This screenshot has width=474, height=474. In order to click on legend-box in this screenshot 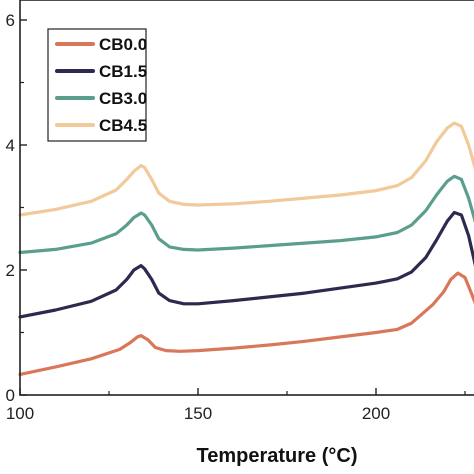, I will do `click(97, 85)`.